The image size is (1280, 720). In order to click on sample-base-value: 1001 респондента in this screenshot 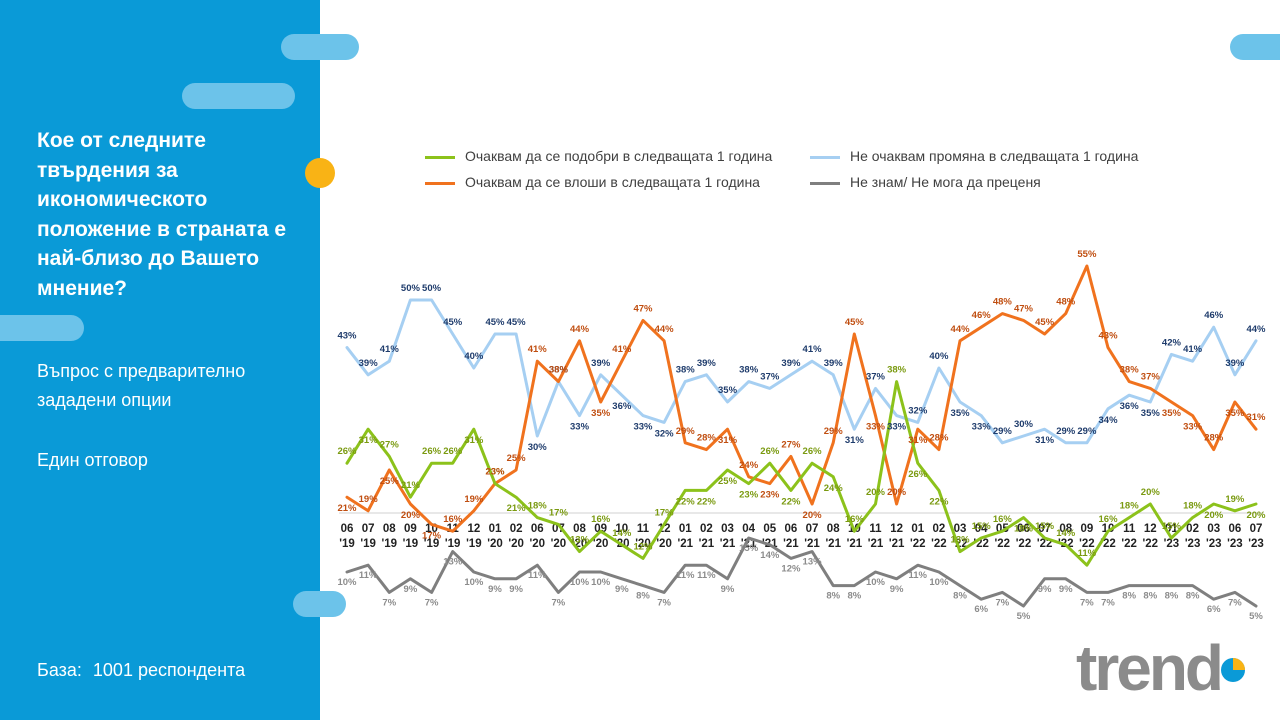, I will do `click(169, 670)`.